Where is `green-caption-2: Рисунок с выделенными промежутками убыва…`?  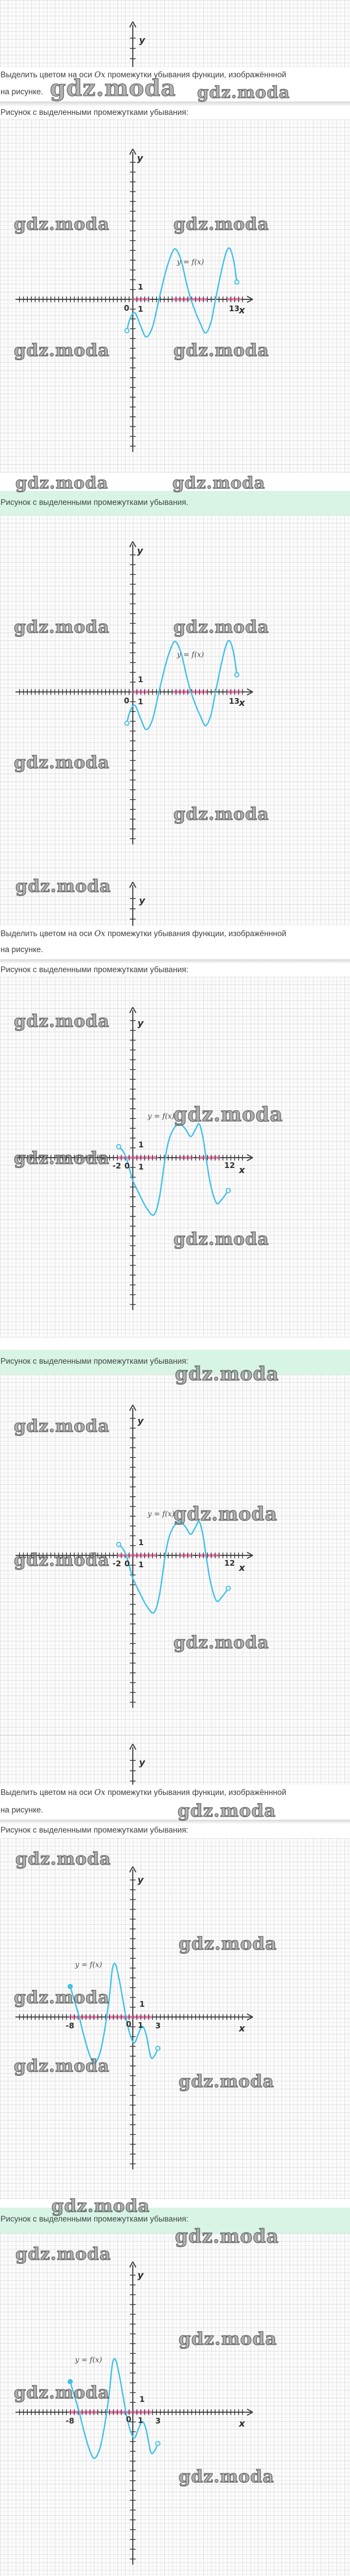 green-caption-2: Рисунок с выделенными промежутками убыва… is located at coordinates (175, 1367).